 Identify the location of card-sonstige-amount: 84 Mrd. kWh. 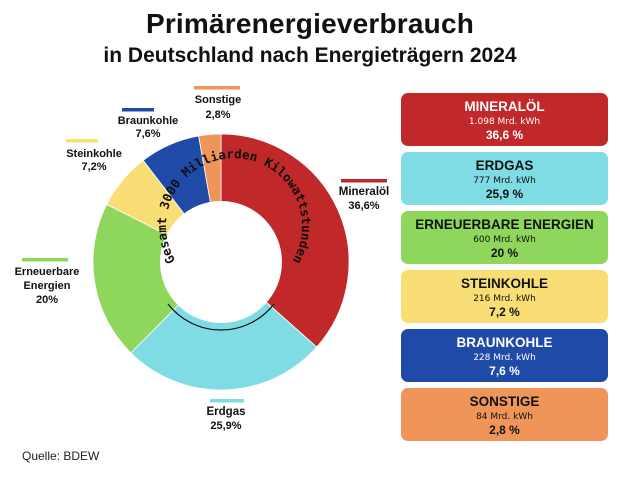
(504, 417).